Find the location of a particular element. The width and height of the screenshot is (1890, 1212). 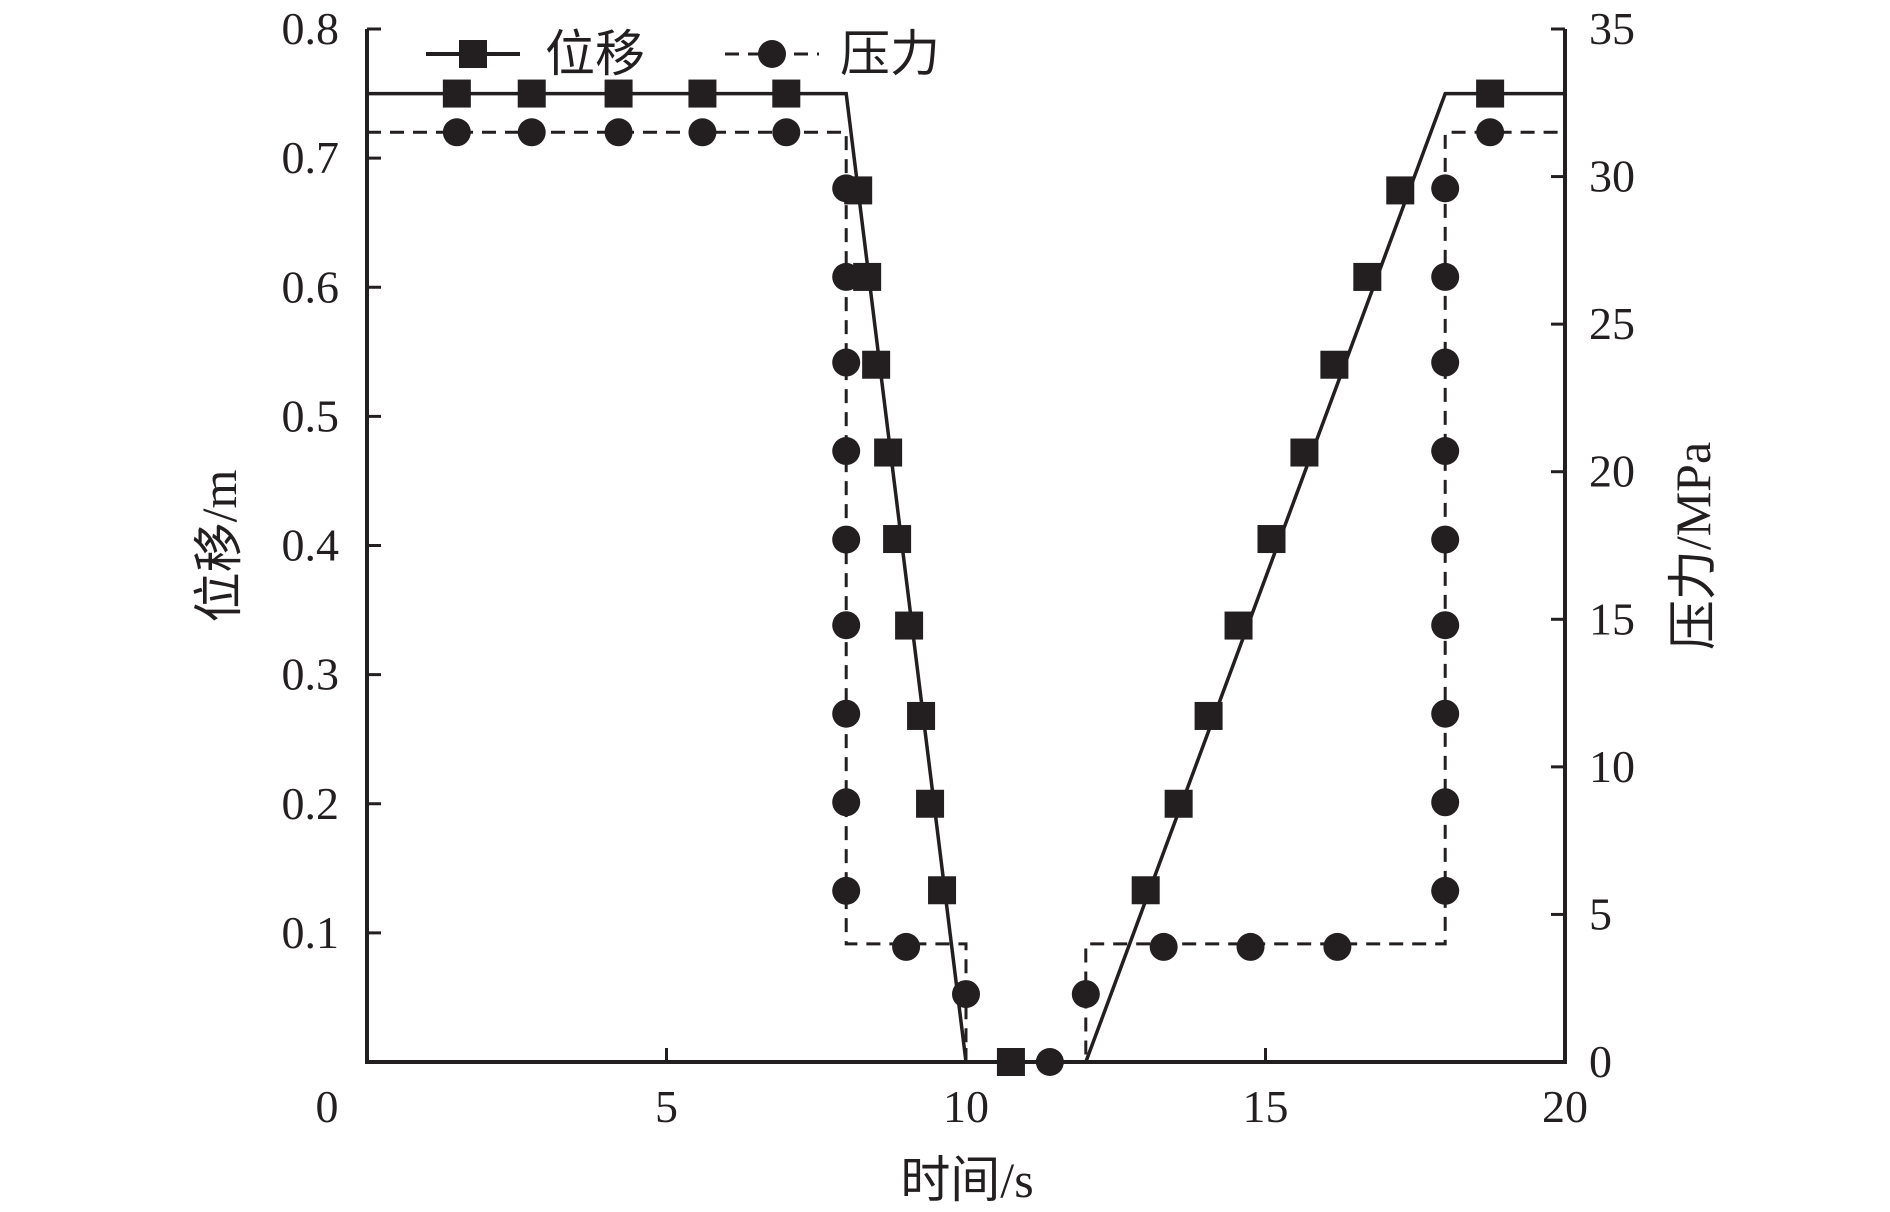

left-y-tick-label-0: 0.1 is located at coordinates (311, 932).